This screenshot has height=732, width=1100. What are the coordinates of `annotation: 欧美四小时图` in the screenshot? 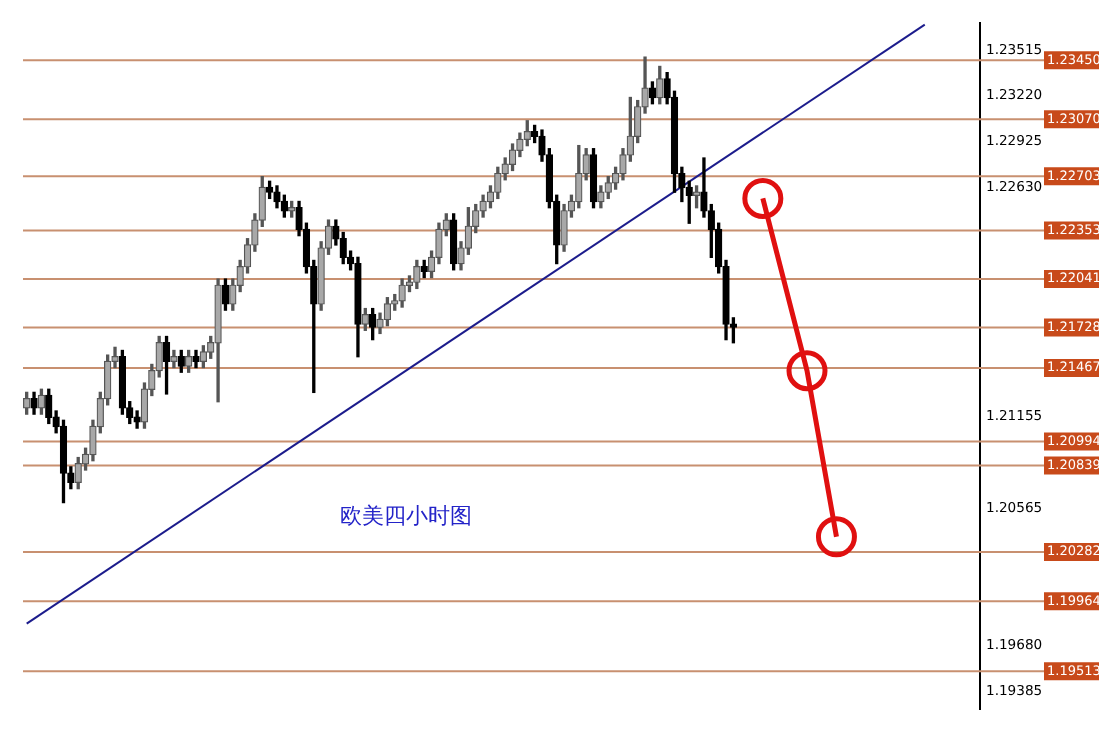 It's located at (405, 515).